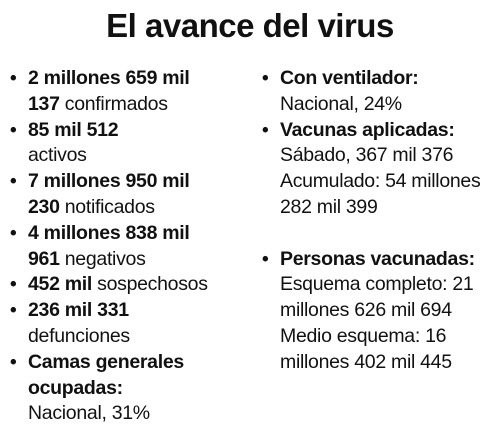  I want to click on item-detail: Medio esquema: 16 millones 402 mil 445, so click(366, 348).